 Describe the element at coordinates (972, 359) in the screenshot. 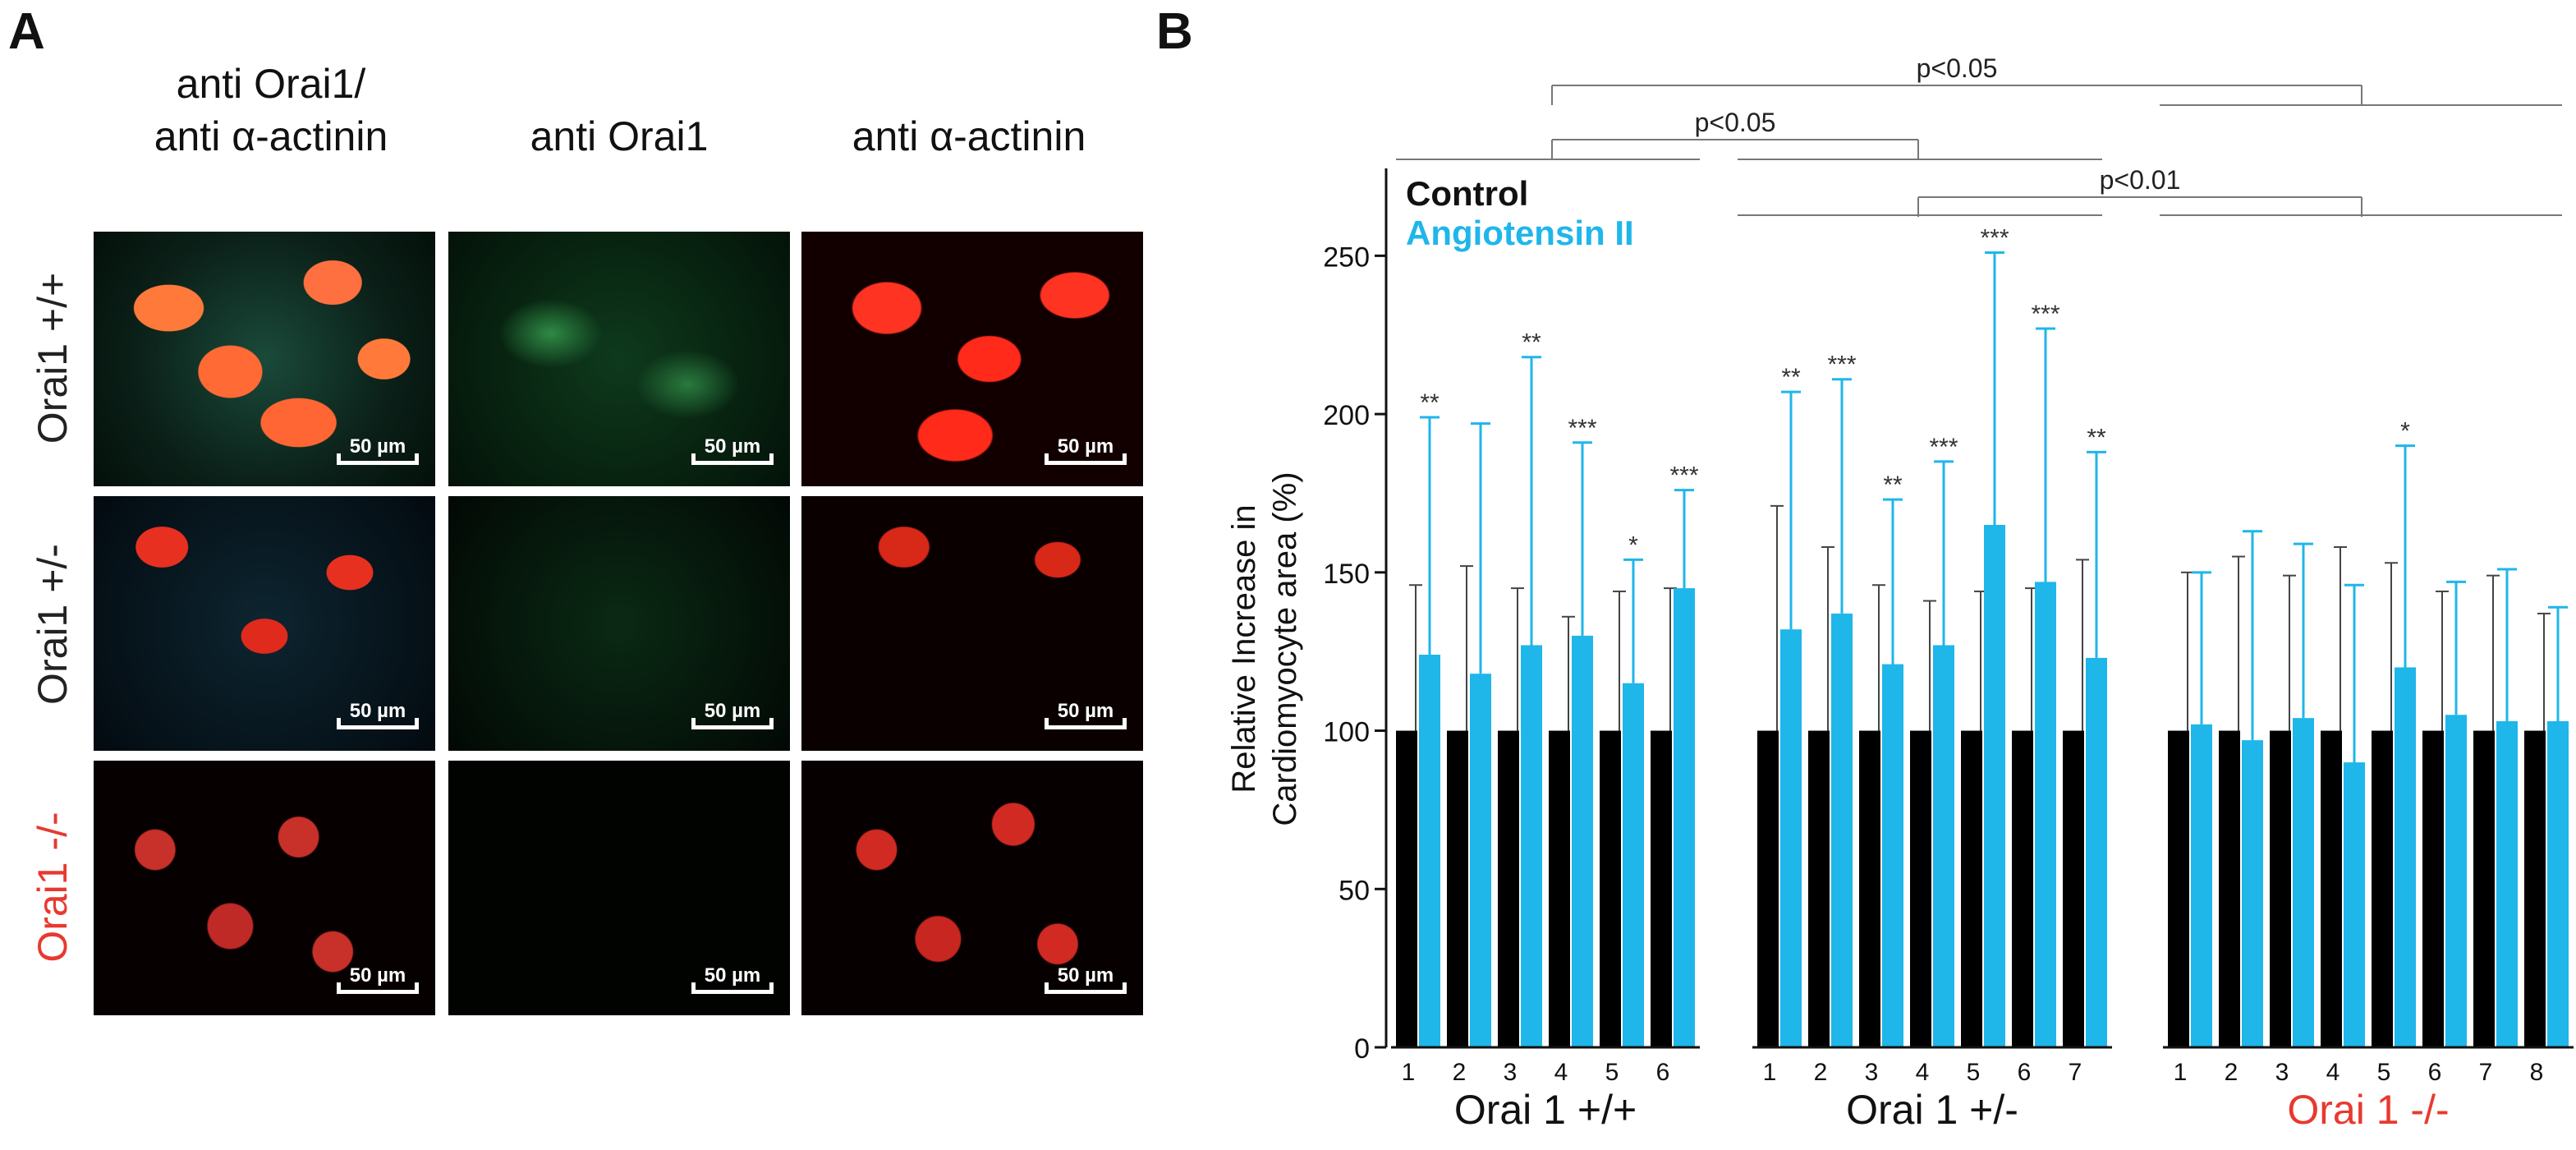

I see `micrograph-wt-actinin: 50 µm` at that location.